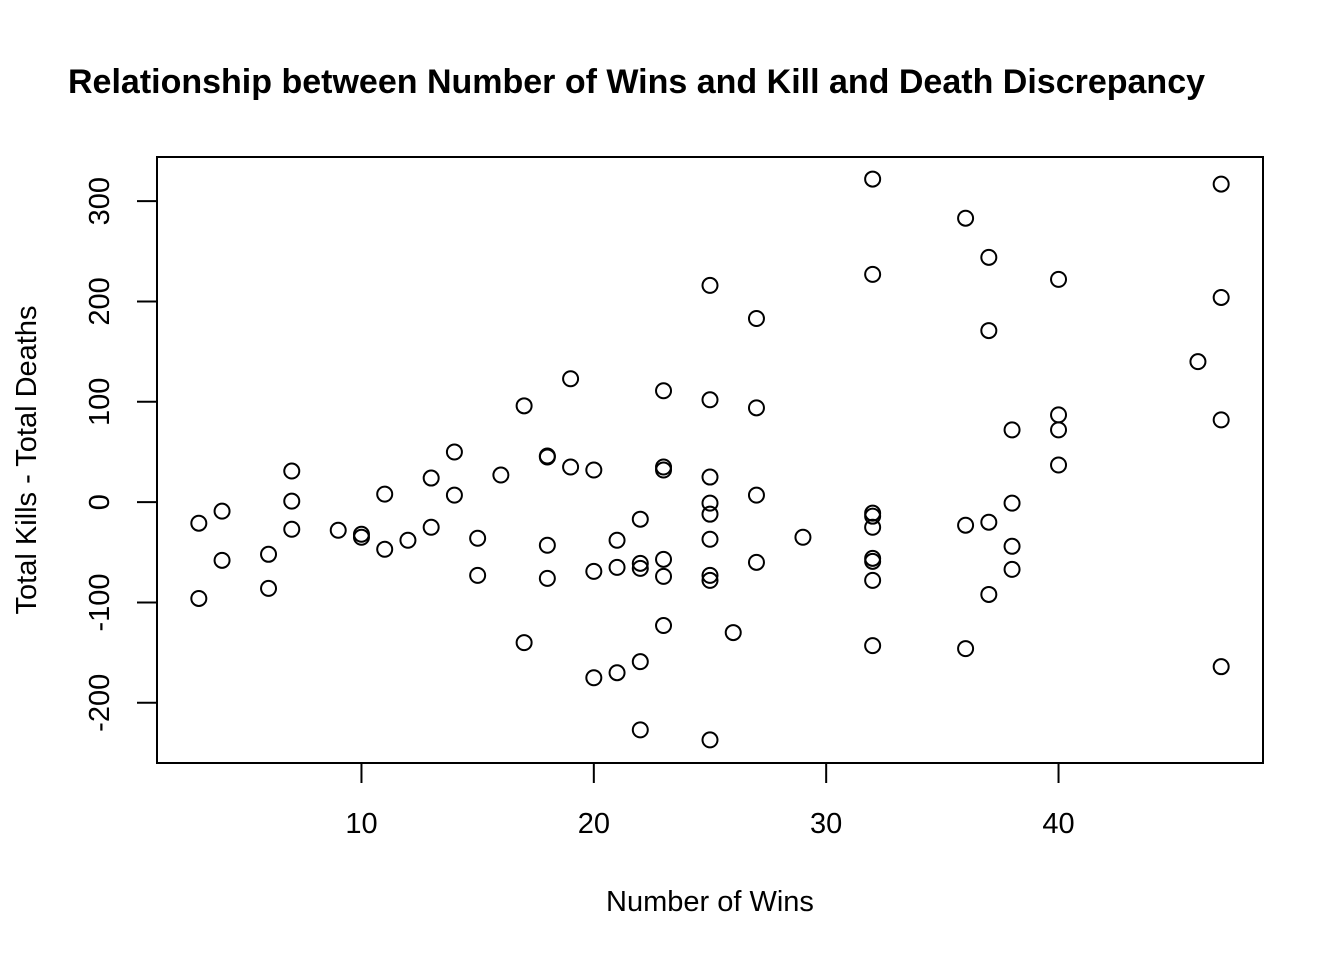  Describe the element at coordinates (100, 402) in the screenshot. I see `y-tick-label: 100` at that location.